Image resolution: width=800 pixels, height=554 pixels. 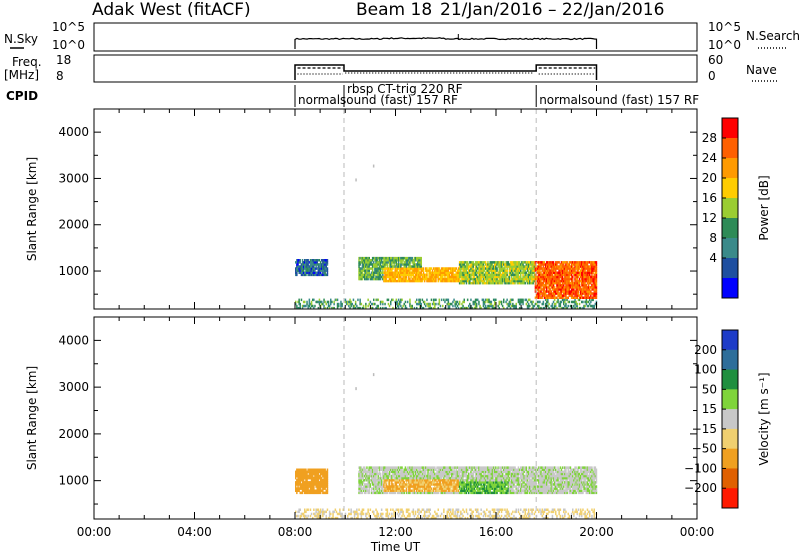 I want to click on x-tick-label: 16:00, so click(x=496, y=532).